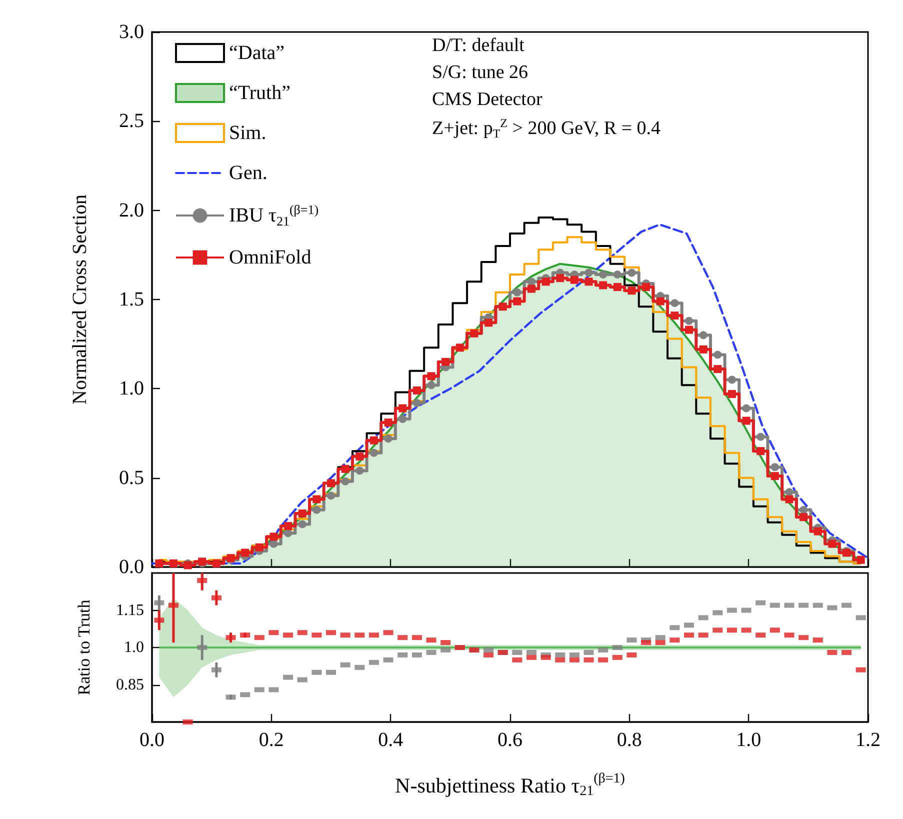 The height and width of the screenshot is (819, 903). Describe the element at coordinates (131, 121) in the screenshot. I see `y-tick-label: 2.5` at that location.